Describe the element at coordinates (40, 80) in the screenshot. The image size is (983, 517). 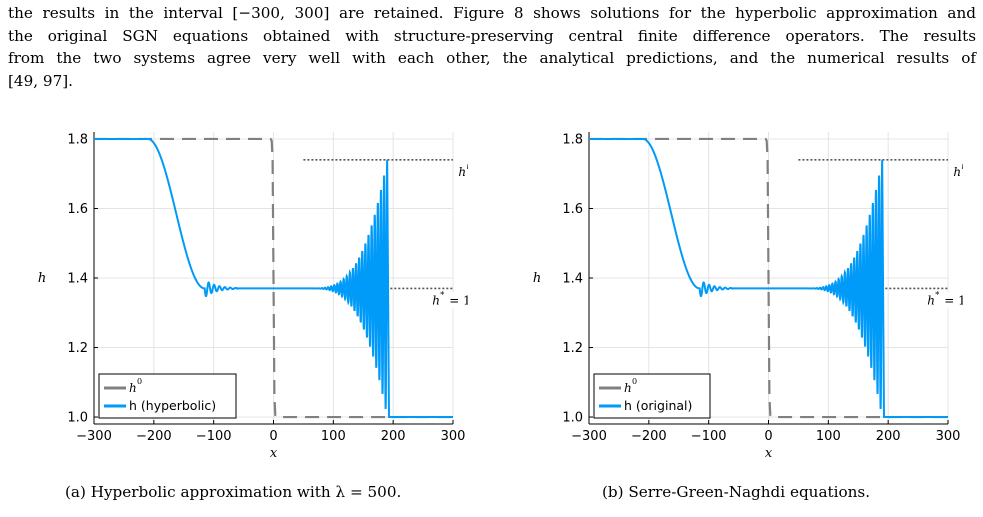
I see `paragraph-line: [49, 97].` at that location.